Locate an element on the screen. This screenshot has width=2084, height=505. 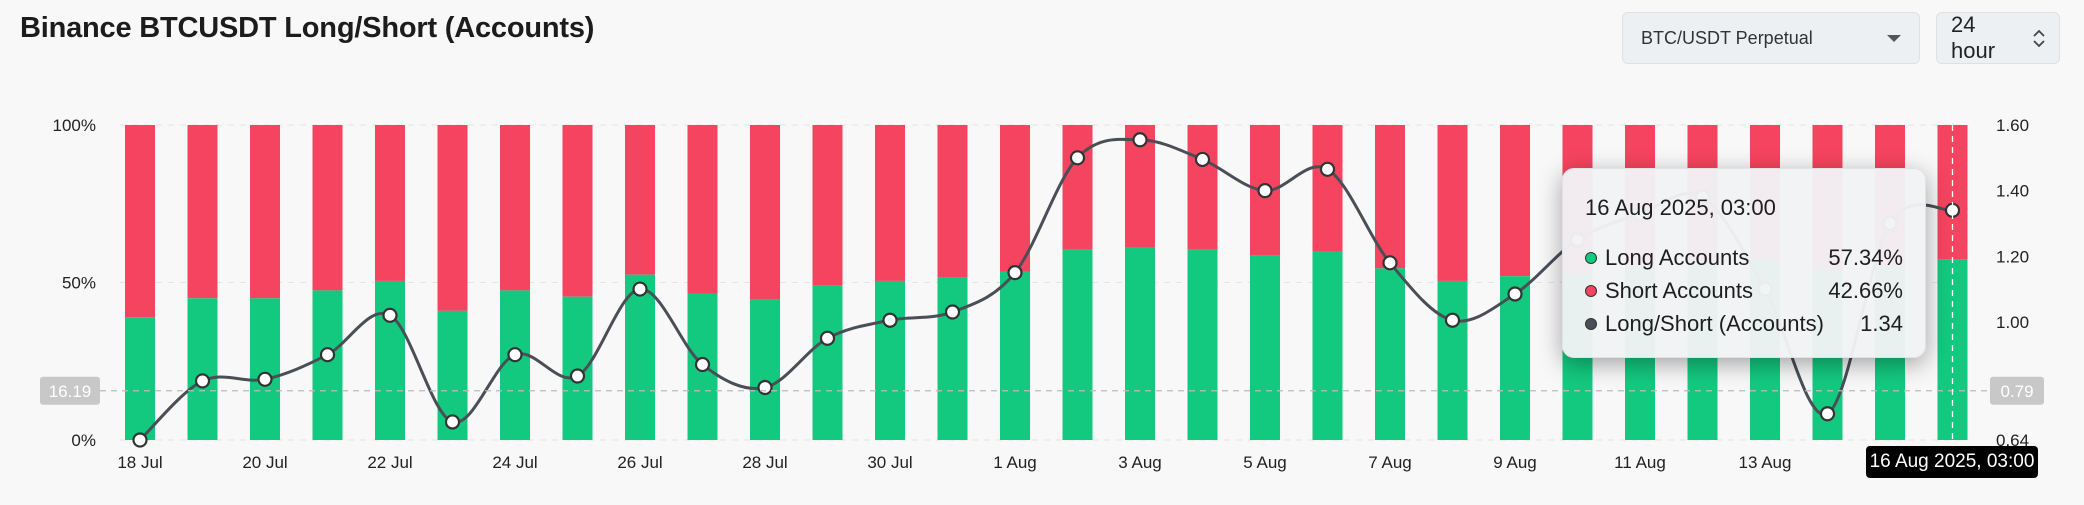
ratio-swatch-icon is located at coordinates (1591, 323).